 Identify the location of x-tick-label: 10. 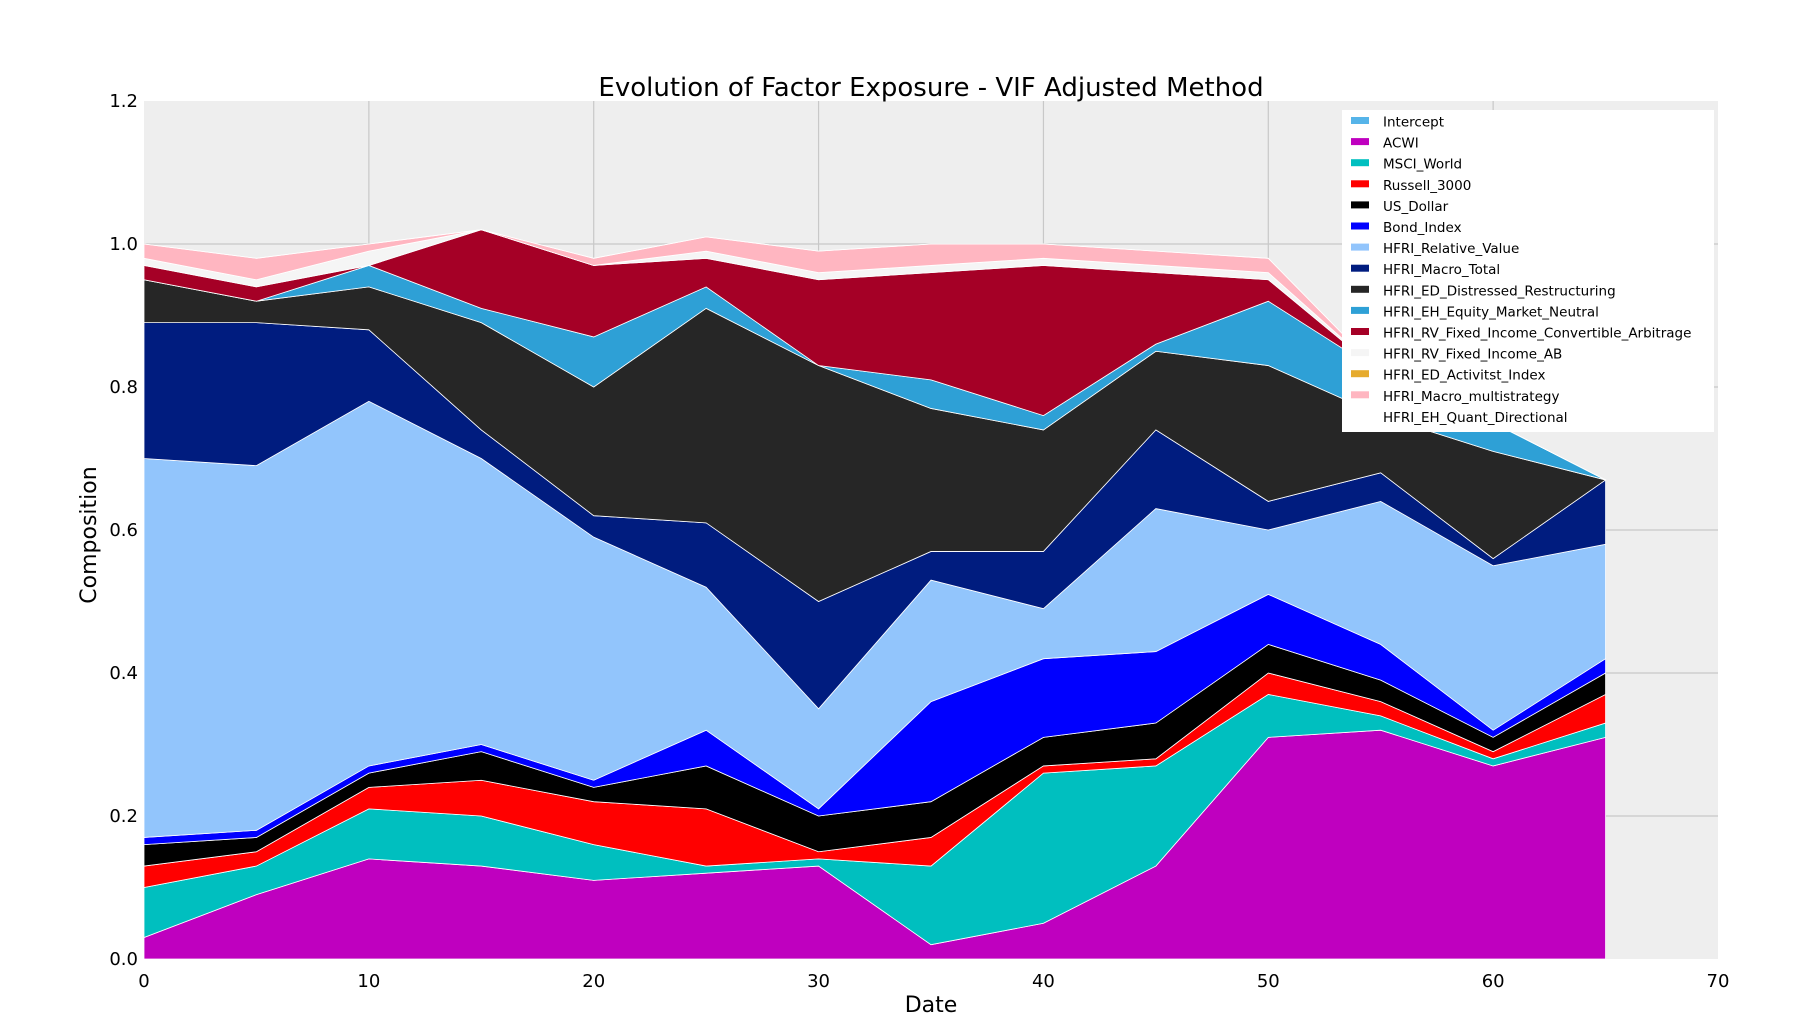
(368, 981).